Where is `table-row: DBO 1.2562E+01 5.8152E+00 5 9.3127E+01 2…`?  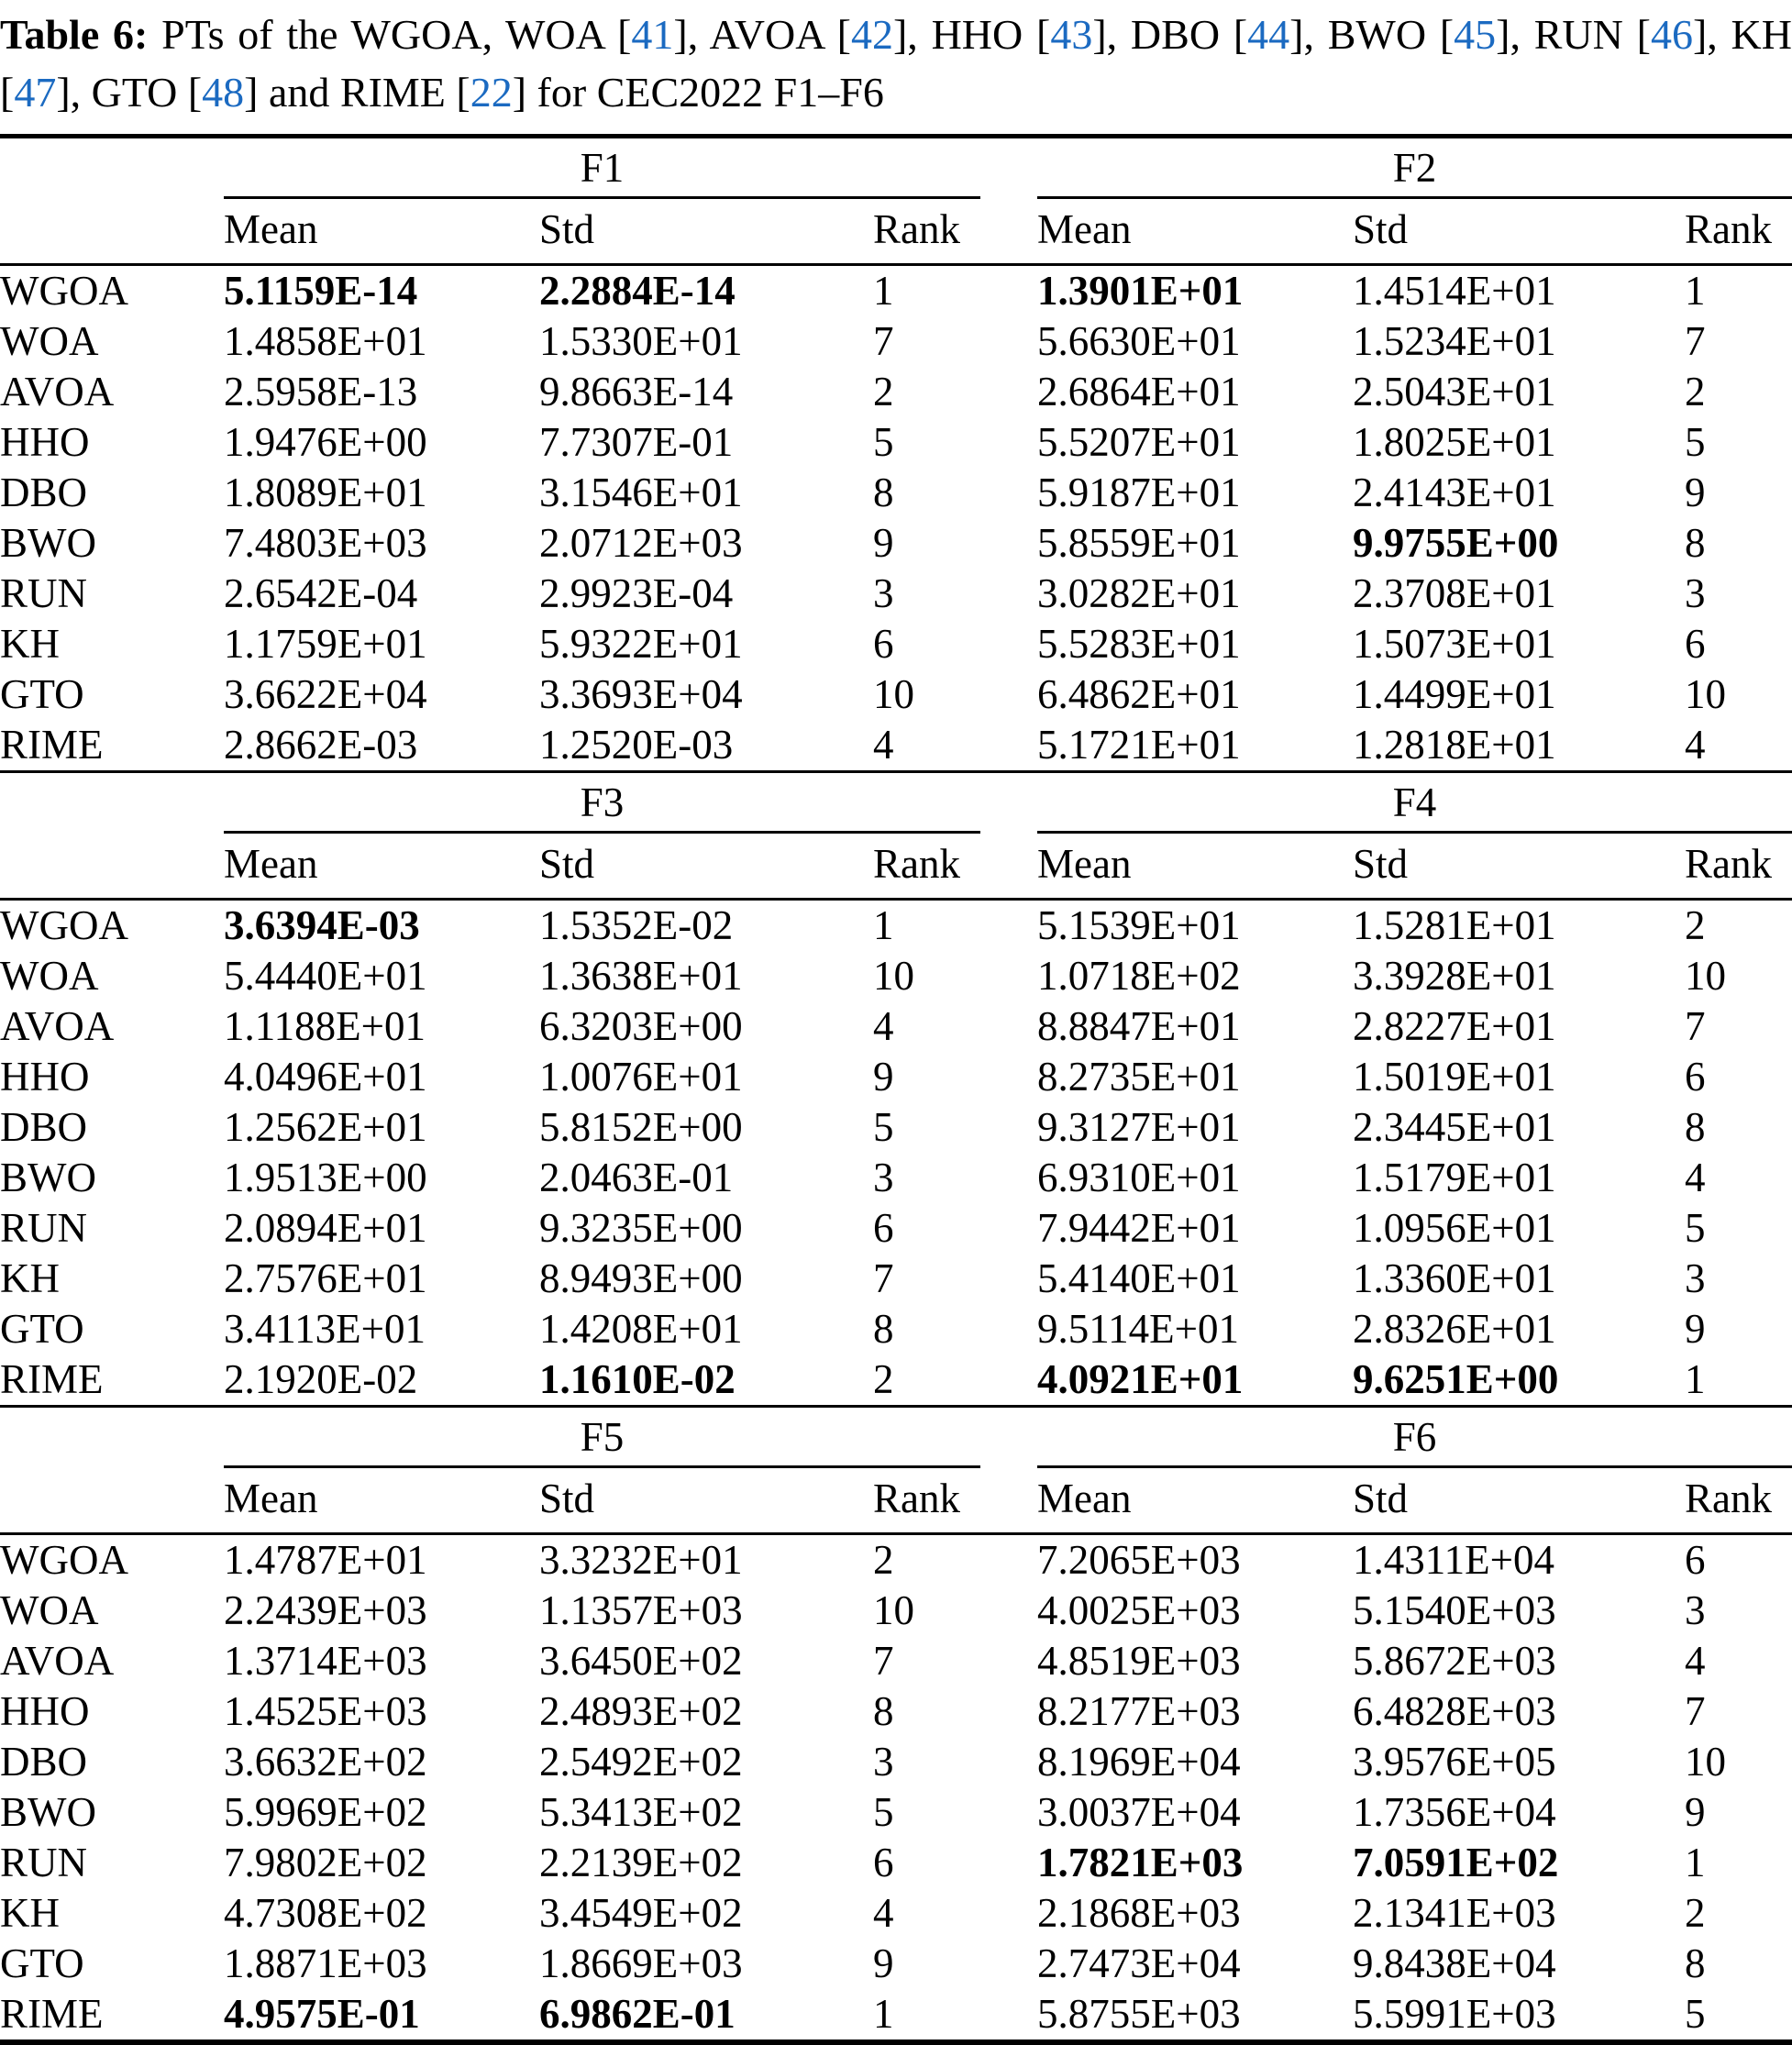
table-row: DBO 1.2562E+01 5.8152E+00 5 9.3127E+01 2… is located at coordinates (896, 1127).